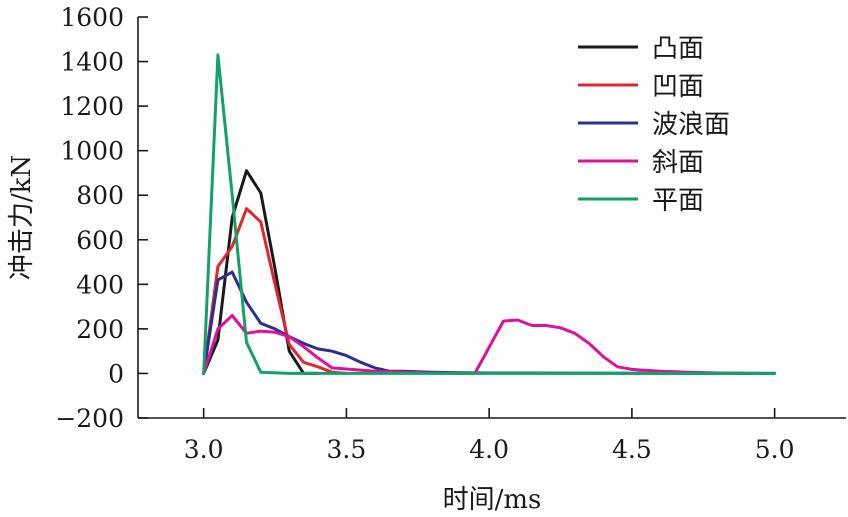  Describe the element at coordinates (100, 195) in the screenshot. I see `y-tick-label: 800` at that location.